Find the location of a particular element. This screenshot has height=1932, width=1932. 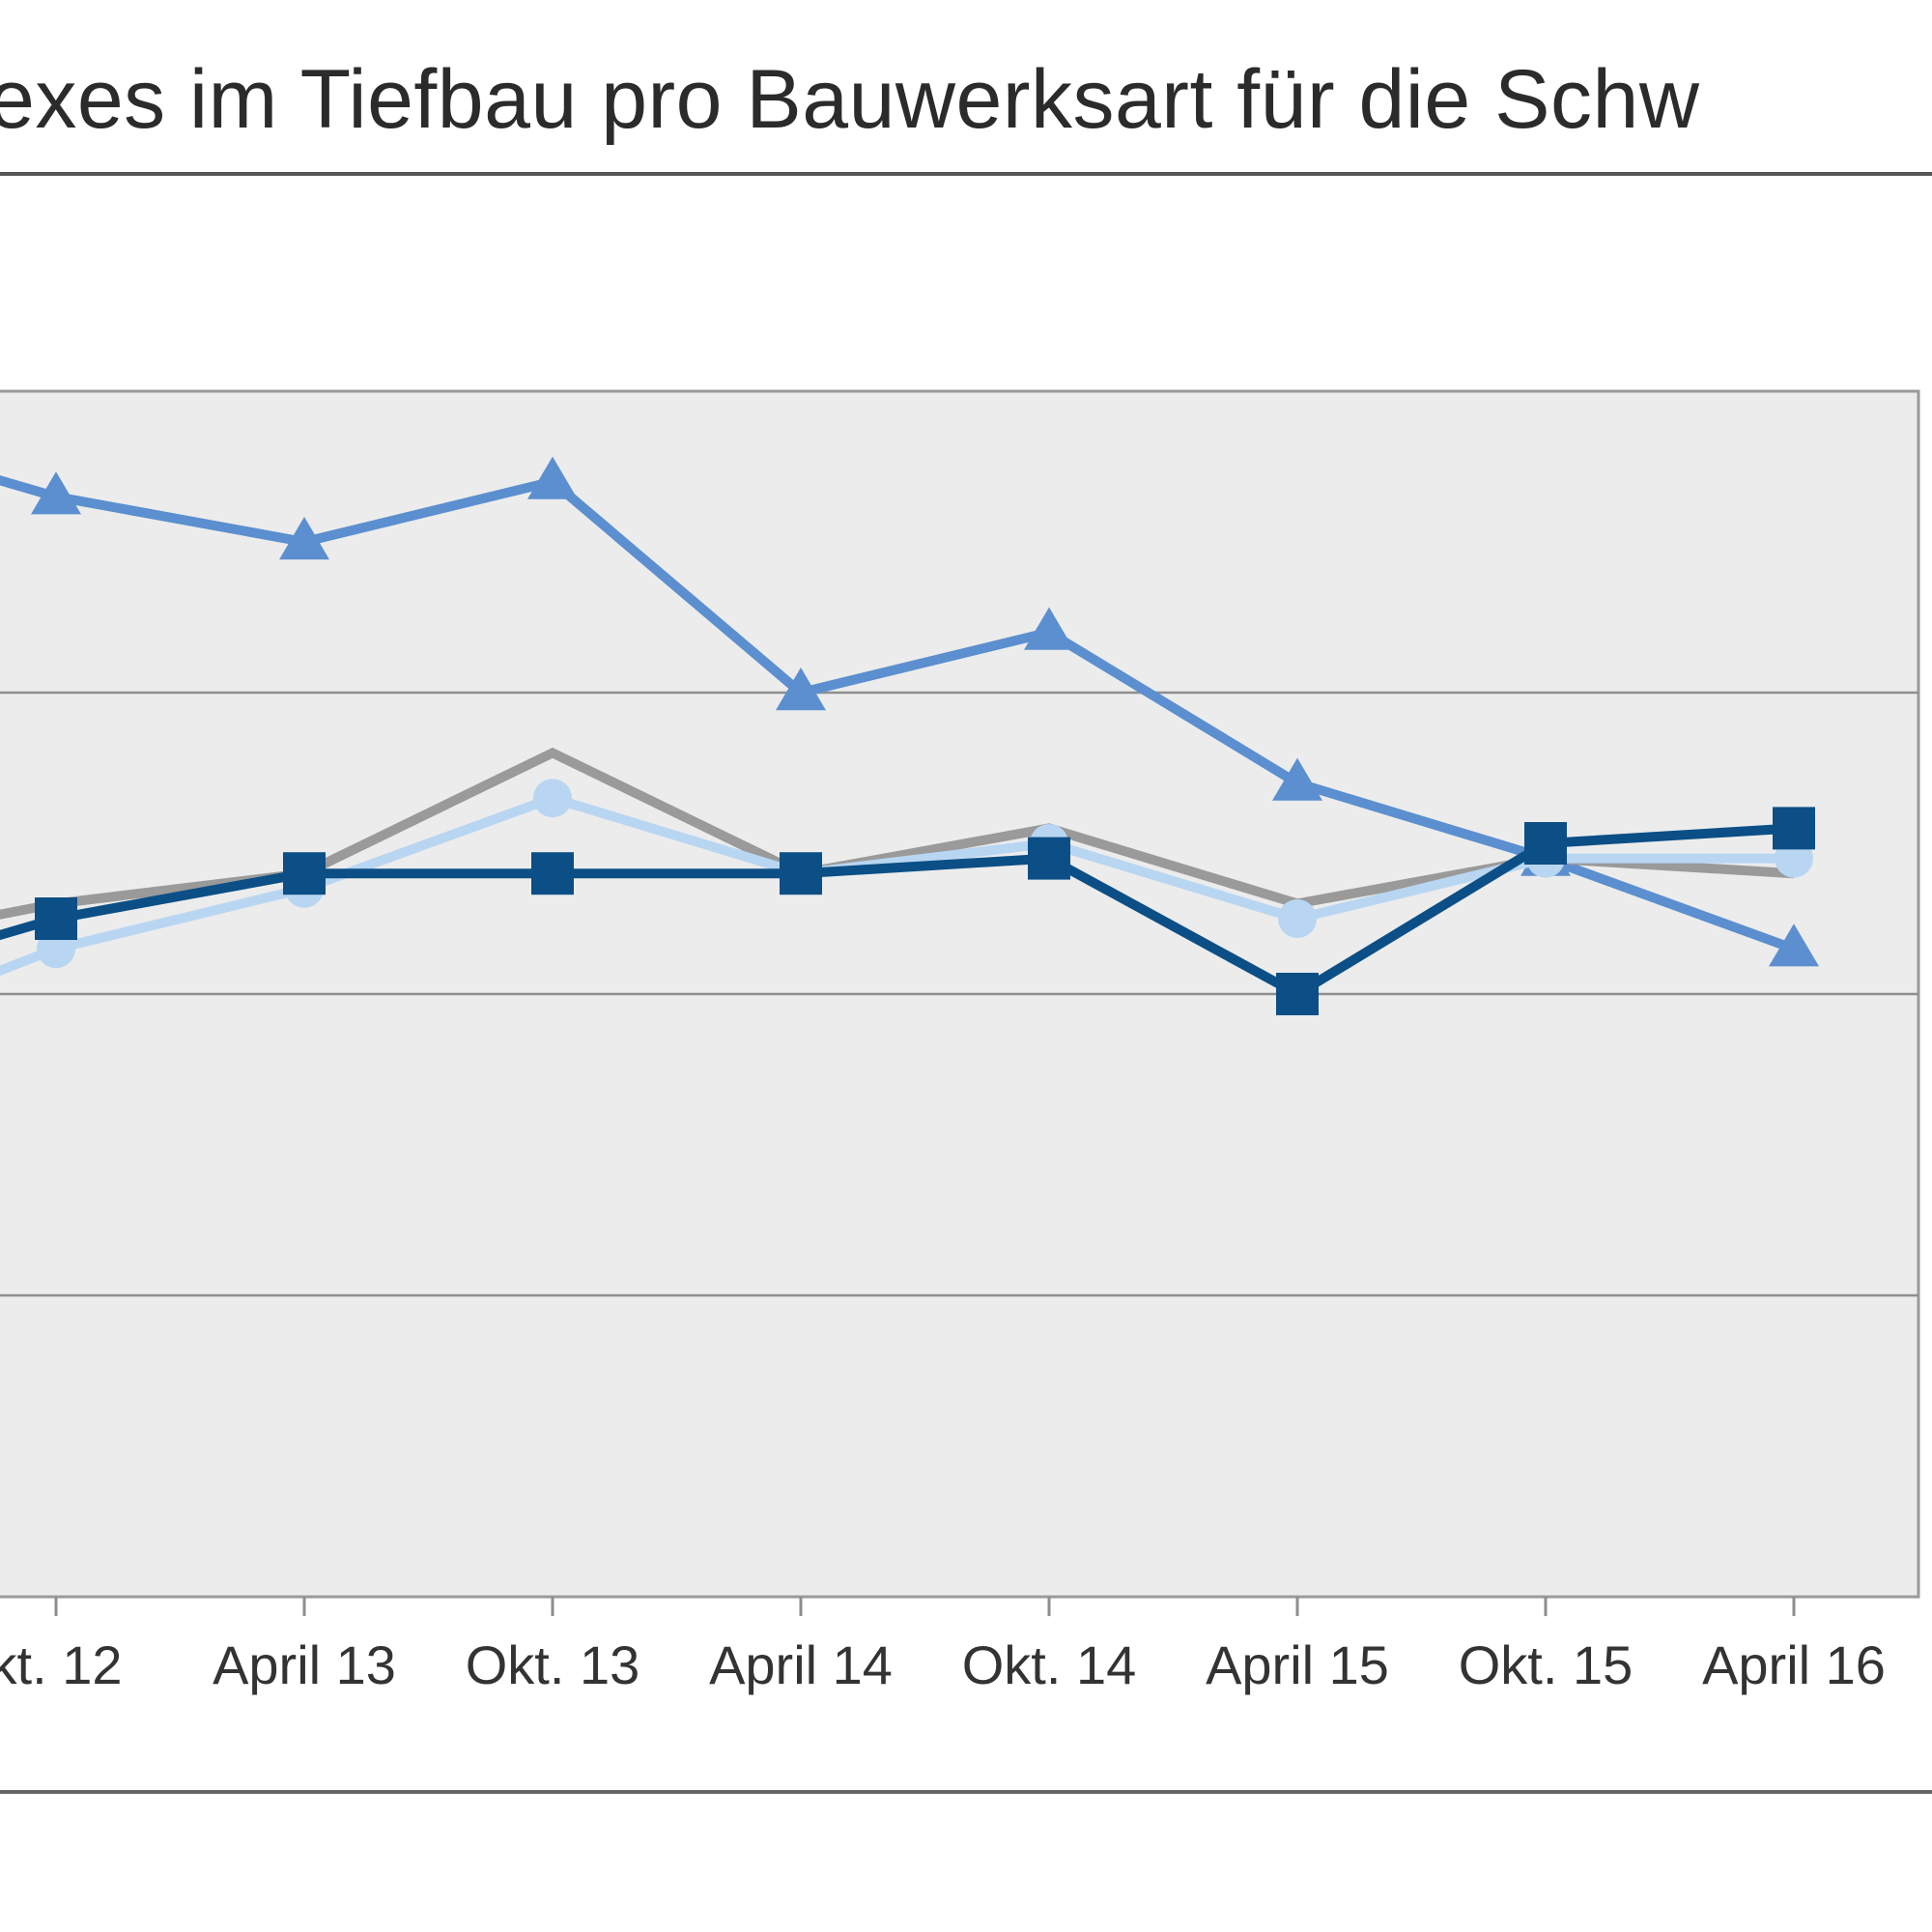

x-tick-label: April 14 is located at coordinates (801, 1664).